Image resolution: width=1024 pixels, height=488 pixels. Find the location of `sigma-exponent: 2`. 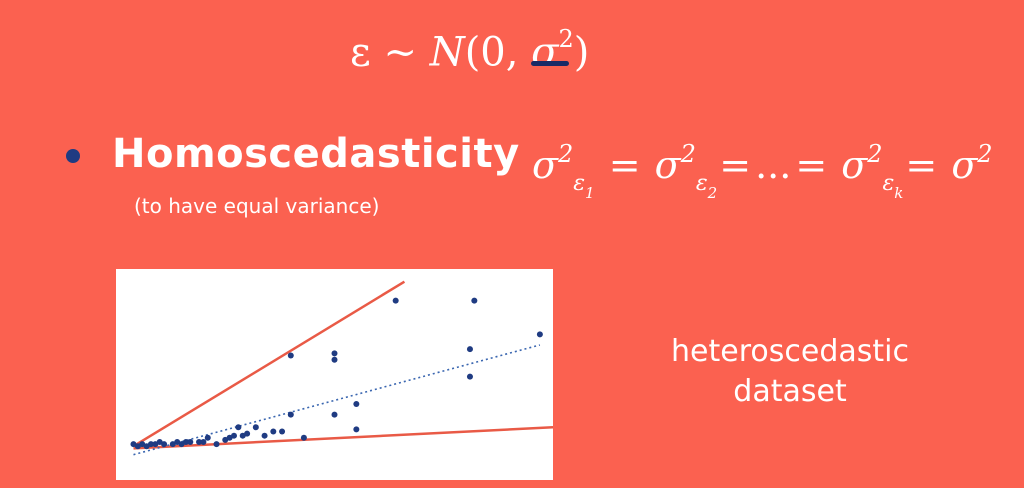

sigma-exponent: 2 is located at coordinates (566, 39).